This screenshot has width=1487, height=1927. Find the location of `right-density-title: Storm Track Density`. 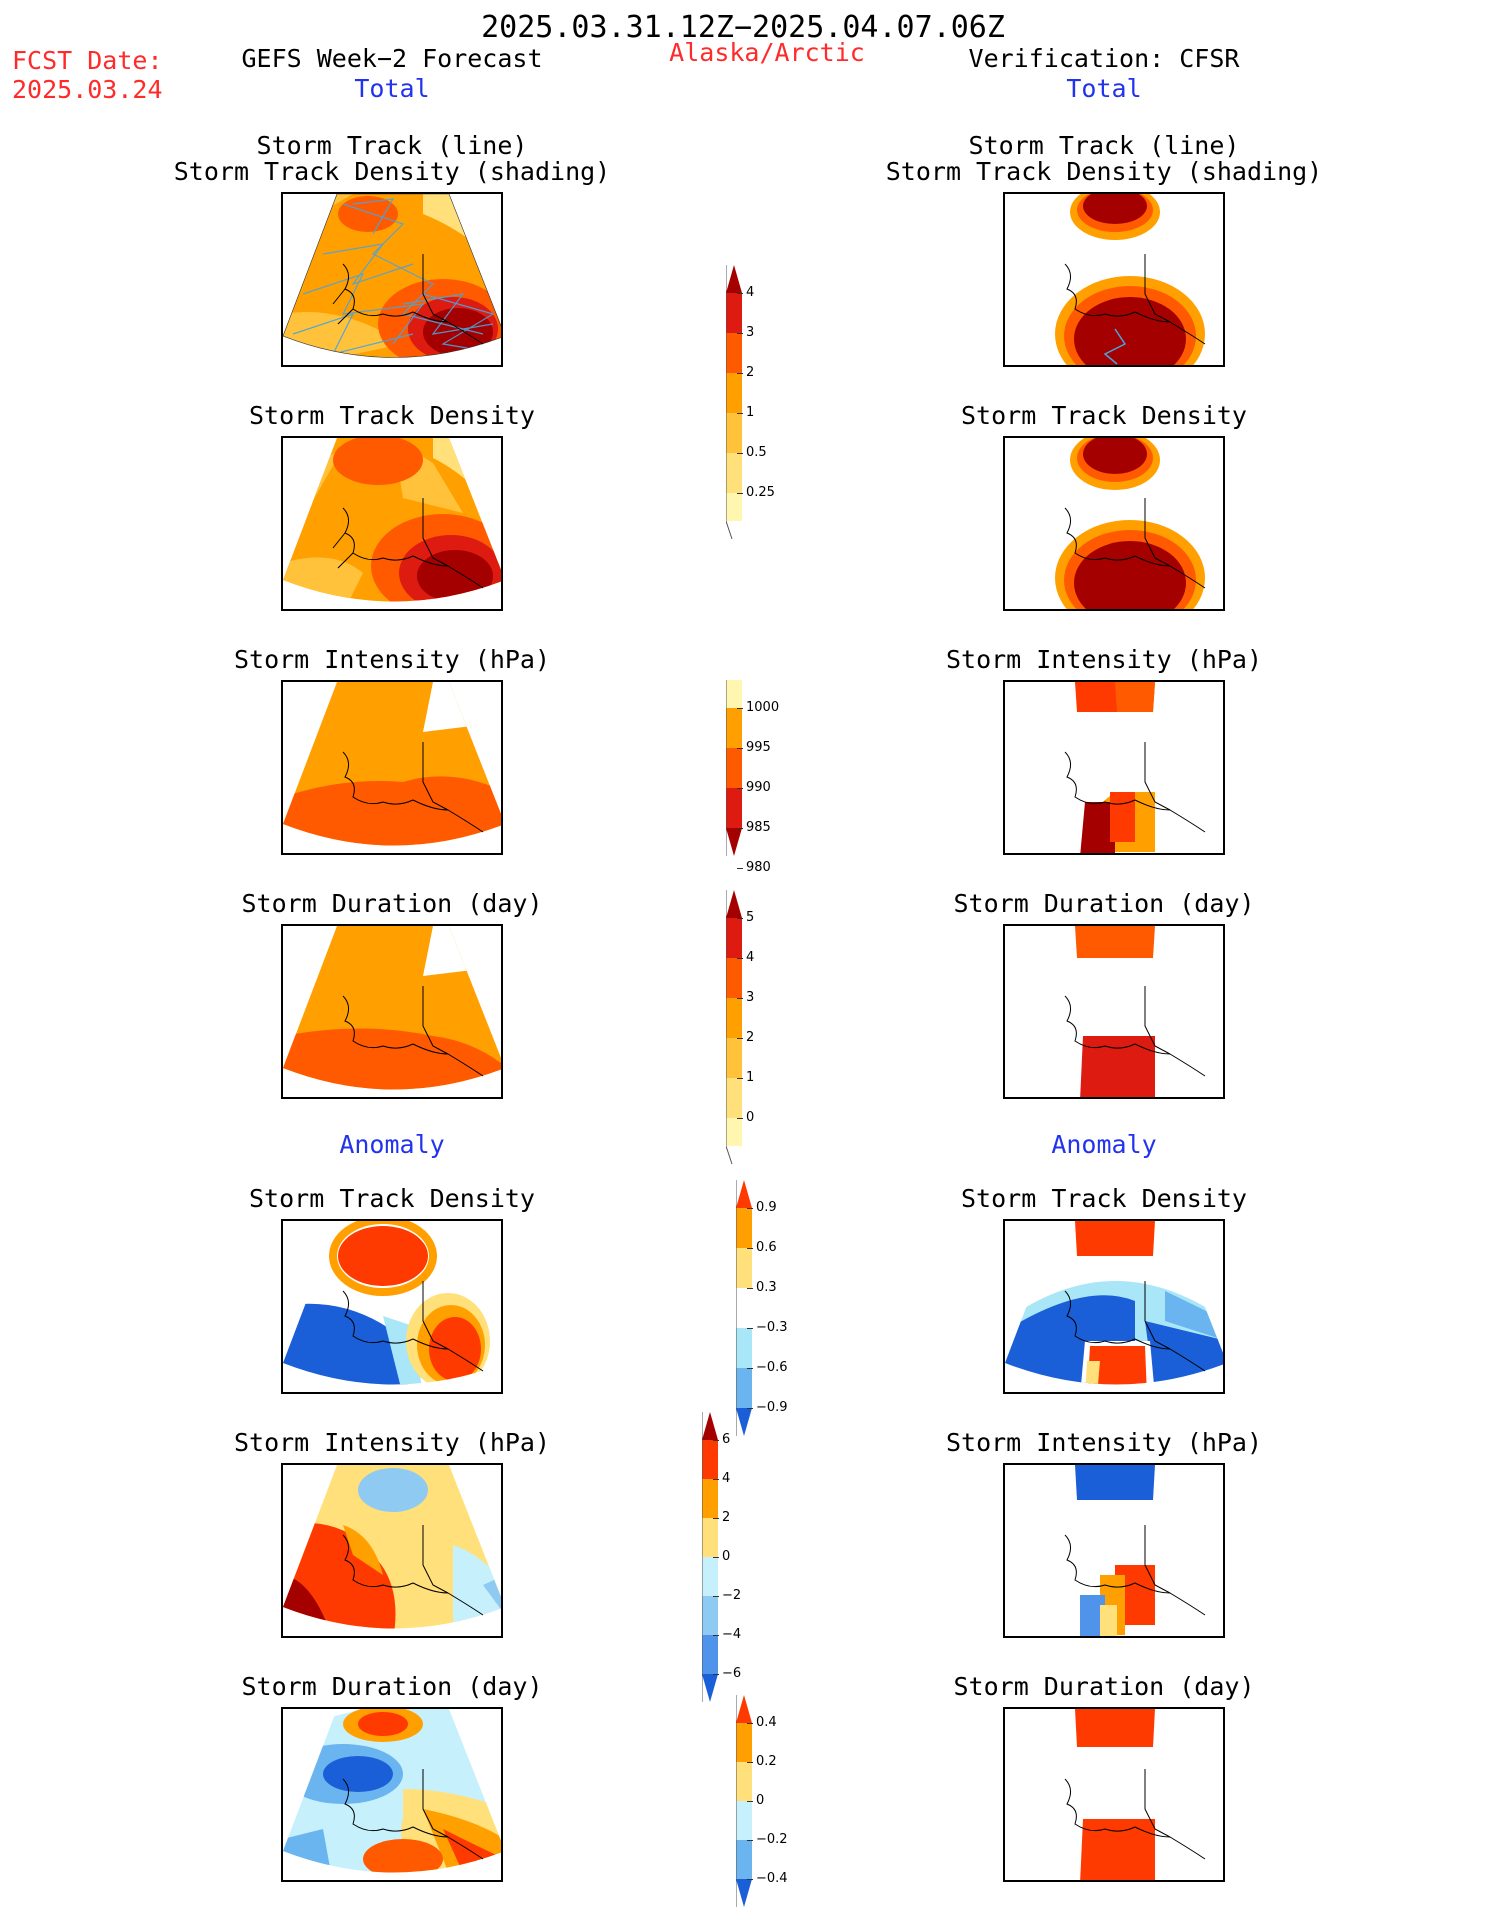

right-density-title: Storm Track Density is located at coordinates (1104, 415).